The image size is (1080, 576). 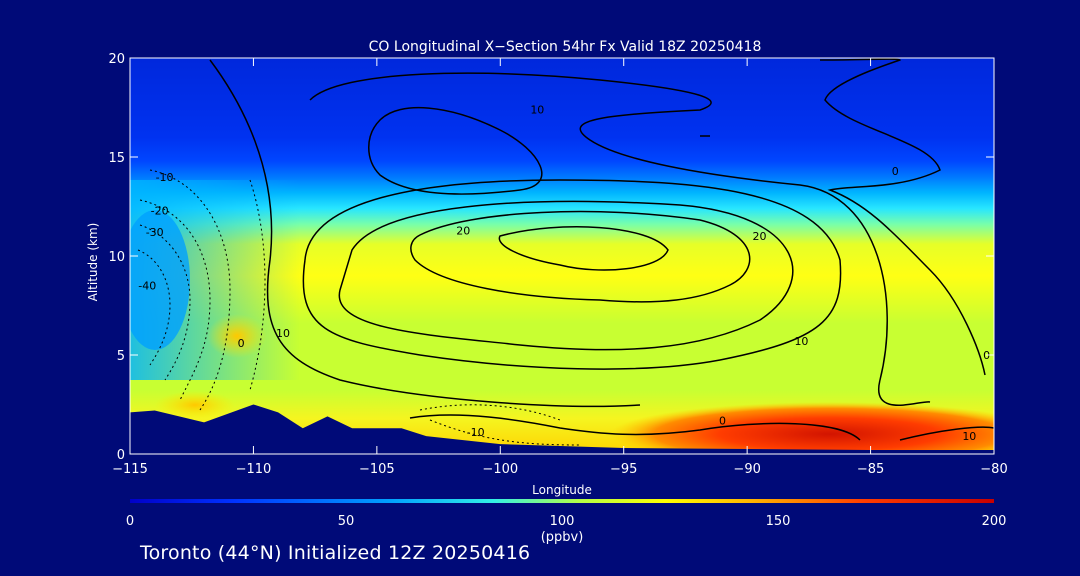 I want to click on y-tick-label: 0, so click(x=121, y=455).